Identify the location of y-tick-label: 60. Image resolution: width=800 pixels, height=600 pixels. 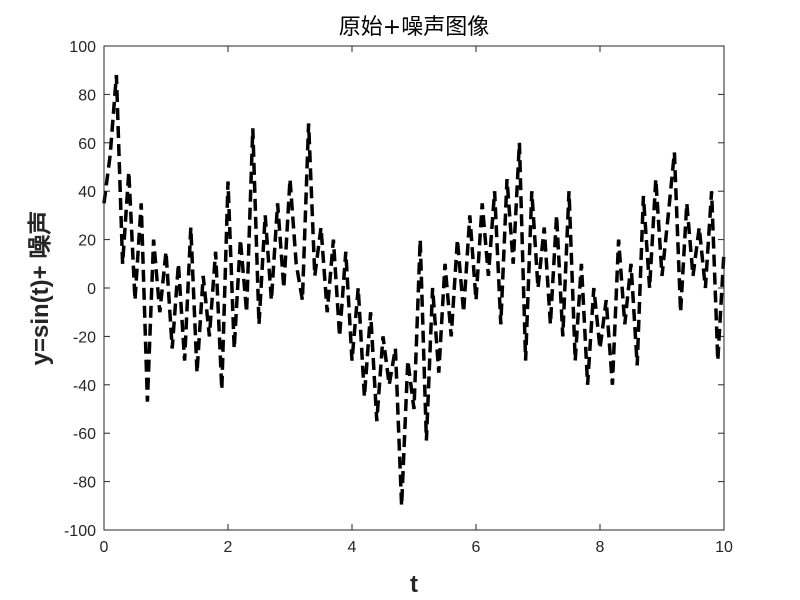
(87, 144).